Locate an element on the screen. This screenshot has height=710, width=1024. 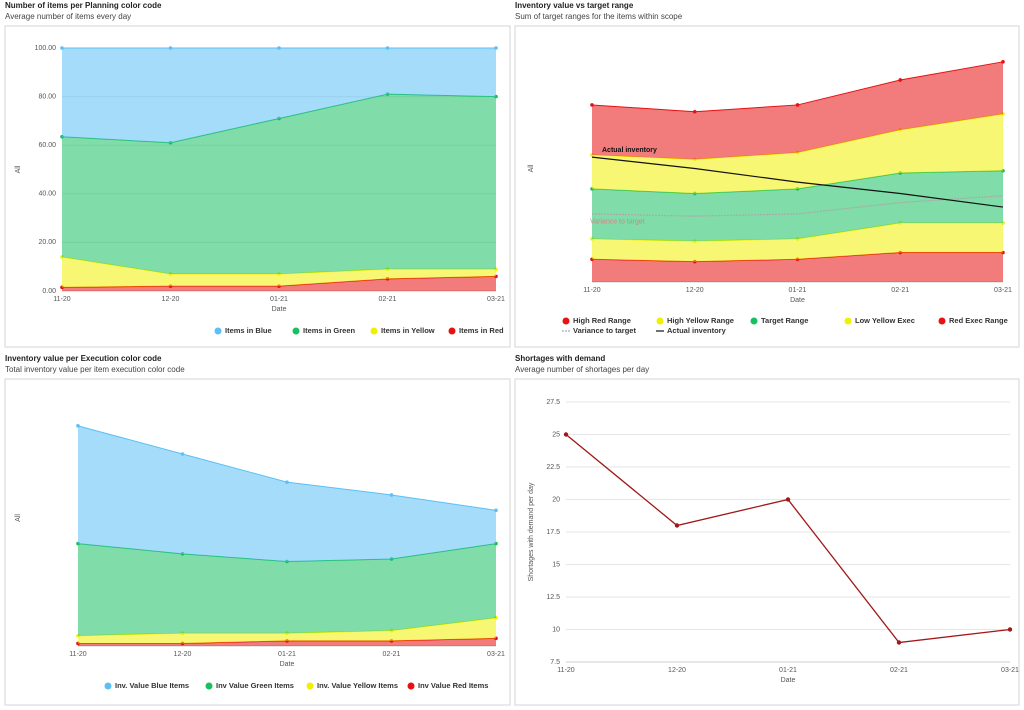
legend-label: Variance to target is located at coordinates (604, 330).